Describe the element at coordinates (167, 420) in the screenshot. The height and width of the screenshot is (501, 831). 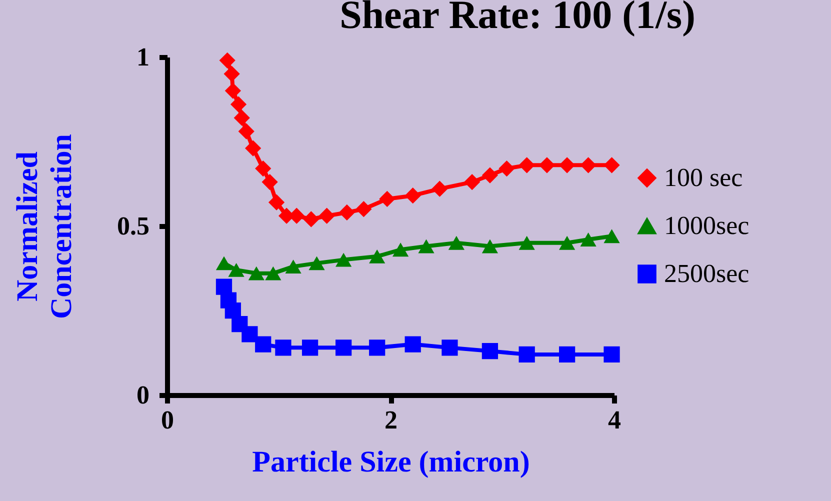
I see `x-tick-label: 0` at that location.